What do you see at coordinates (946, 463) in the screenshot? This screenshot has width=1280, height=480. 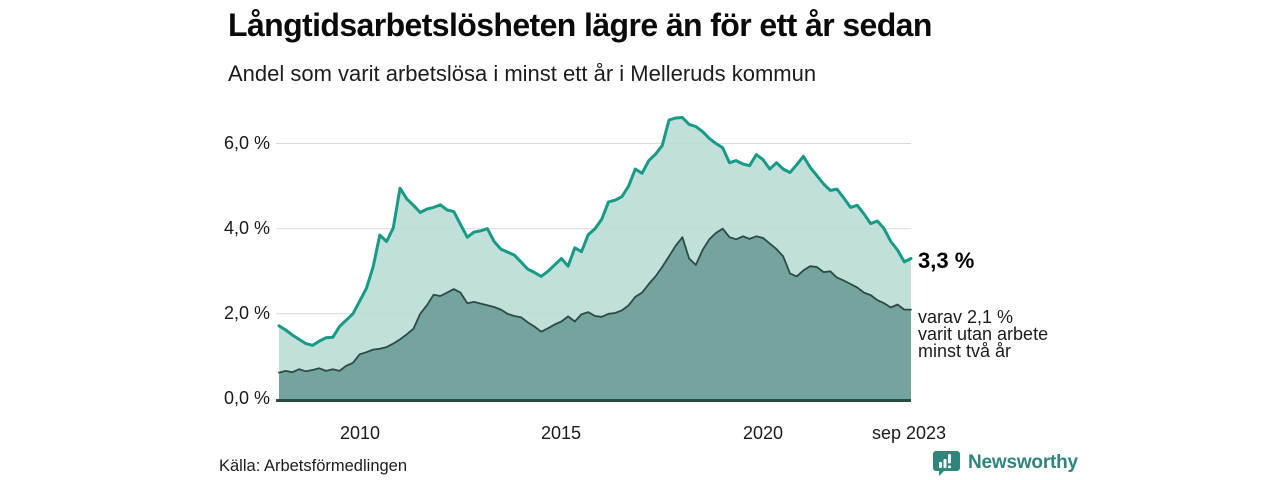 I see `newsworthy-logo-icon` at bounding box center [946, 463].